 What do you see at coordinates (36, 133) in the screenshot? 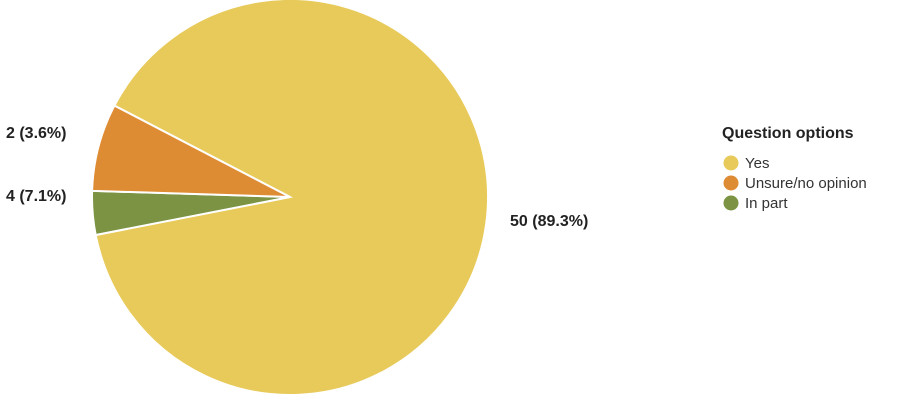
I see `slice-label-in-part: 2 (3.6%)` at bounding box center [36, 133].